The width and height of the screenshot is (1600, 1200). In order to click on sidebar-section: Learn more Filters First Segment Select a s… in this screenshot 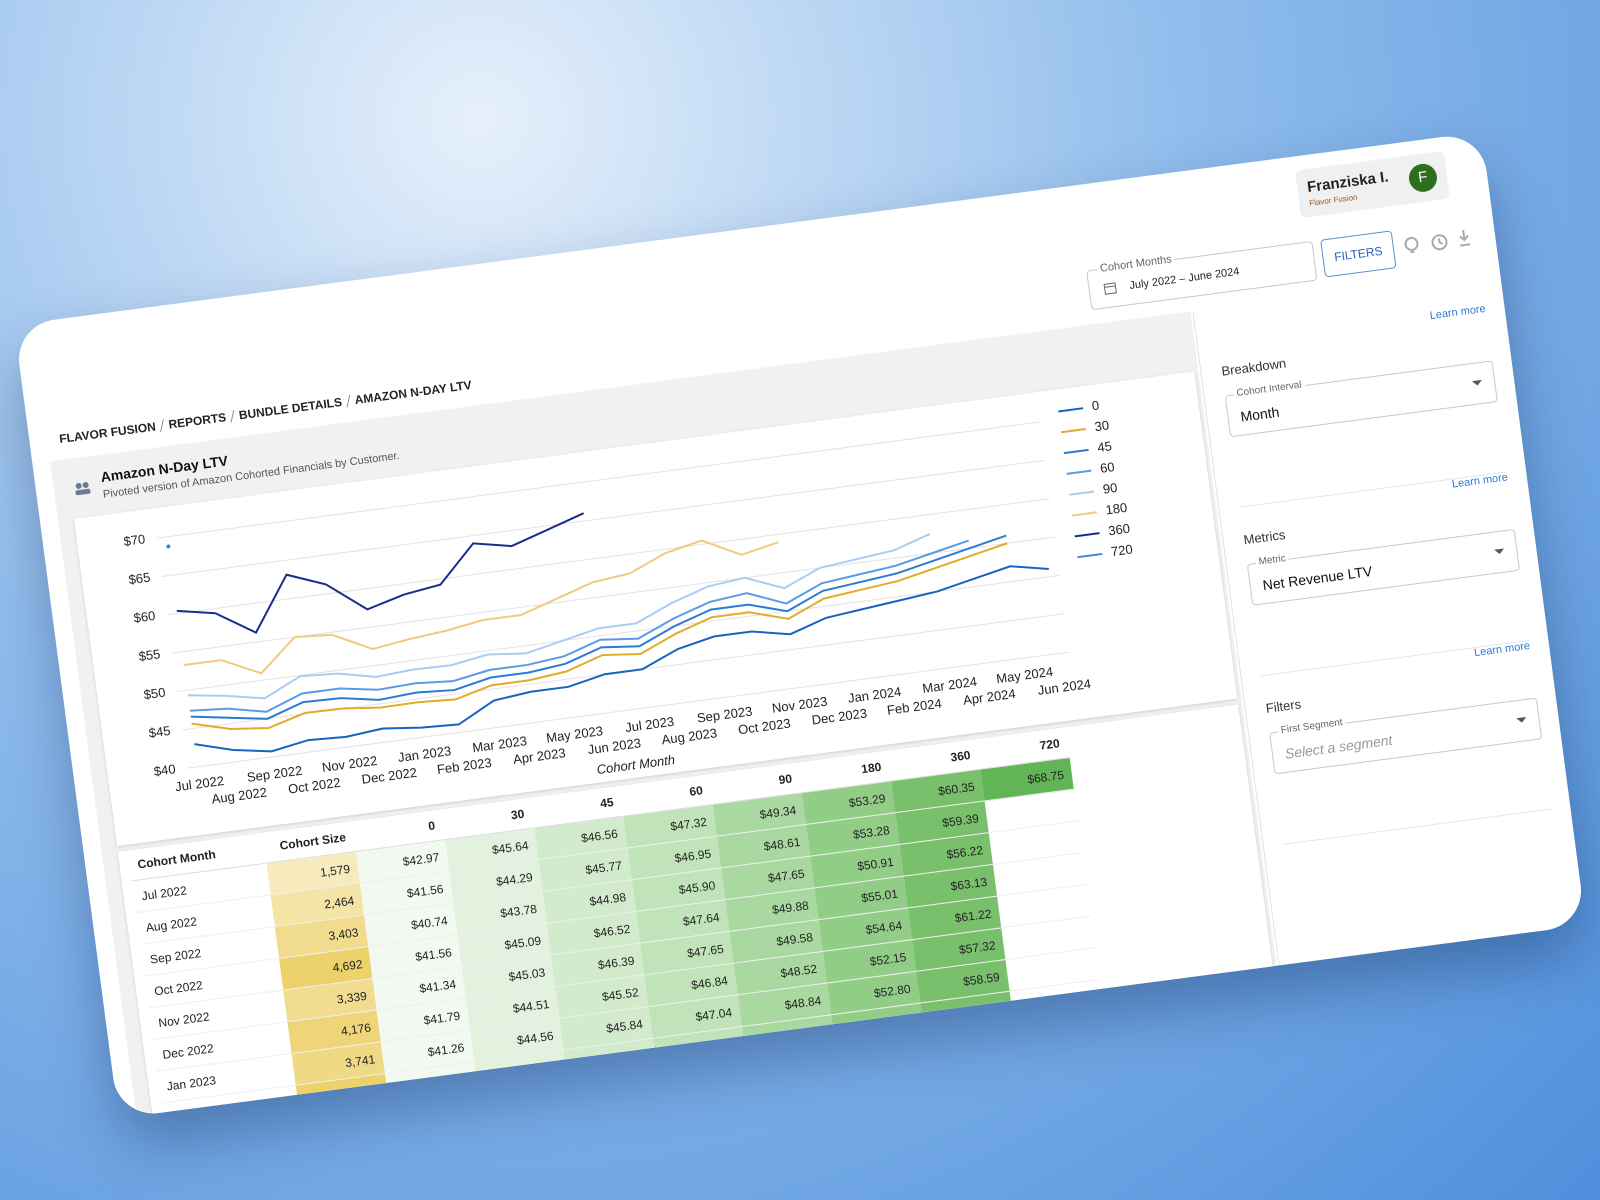, I will do `click(1406, 742)`.